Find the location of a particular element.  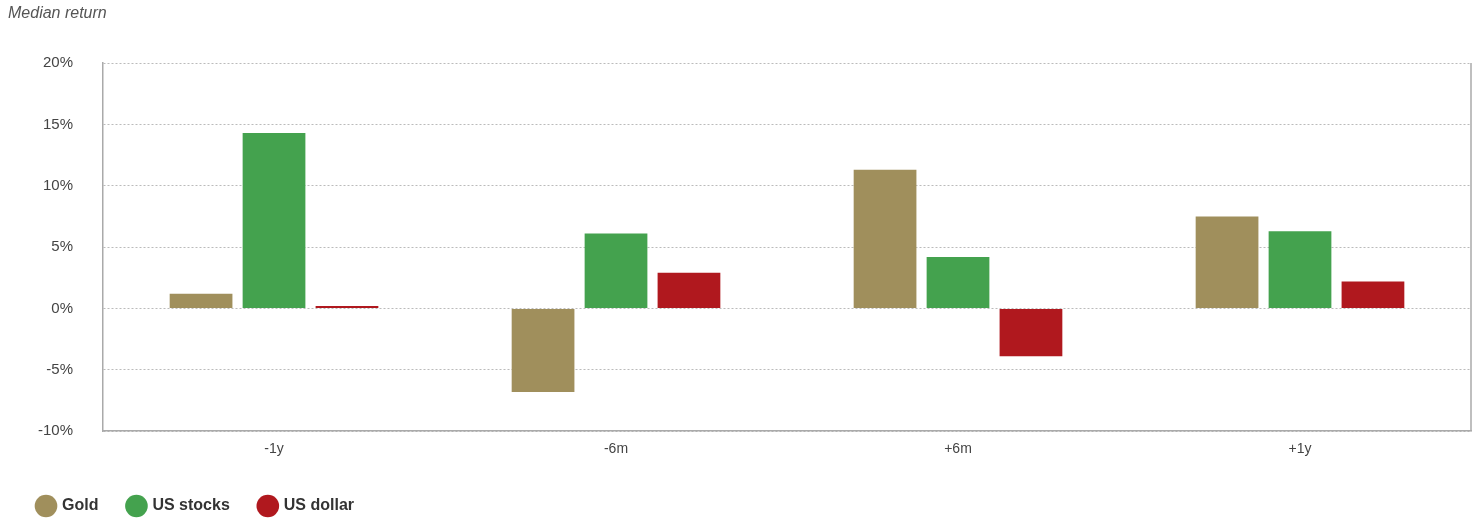

y-tick-label: -10% is located at coordinates (55, 430).